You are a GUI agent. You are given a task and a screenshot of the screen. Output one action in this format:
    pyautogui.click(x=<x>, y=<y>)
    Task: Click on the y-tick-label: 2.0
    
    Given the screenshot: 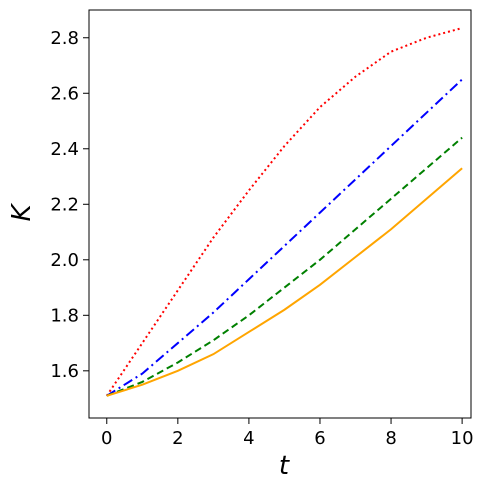 What is the action you would take?
    pyautogui.click(x=64, y=260)
    